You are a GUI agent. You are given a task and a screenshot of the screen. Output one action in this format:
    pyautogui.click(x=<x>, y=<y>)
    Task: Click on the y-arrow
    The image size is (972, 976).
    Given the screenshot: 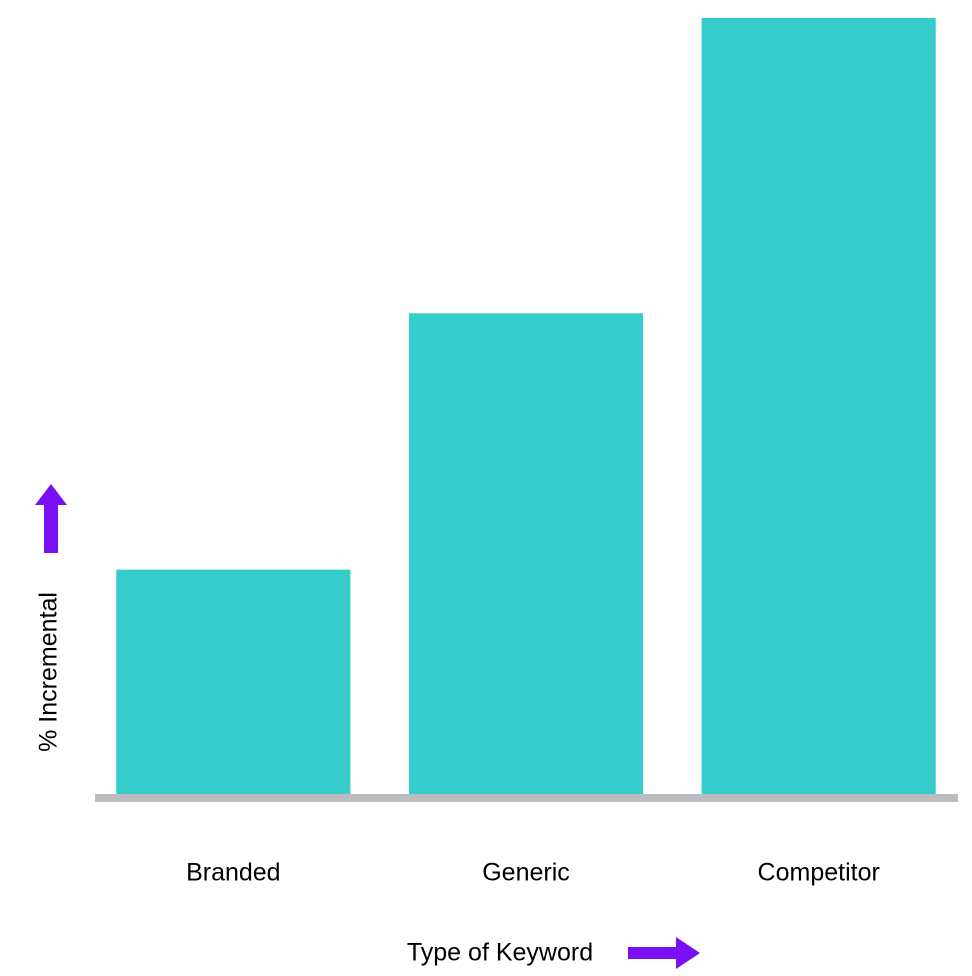 What is the action you would take?
    pyautogui.click(x=51, y=518)
    